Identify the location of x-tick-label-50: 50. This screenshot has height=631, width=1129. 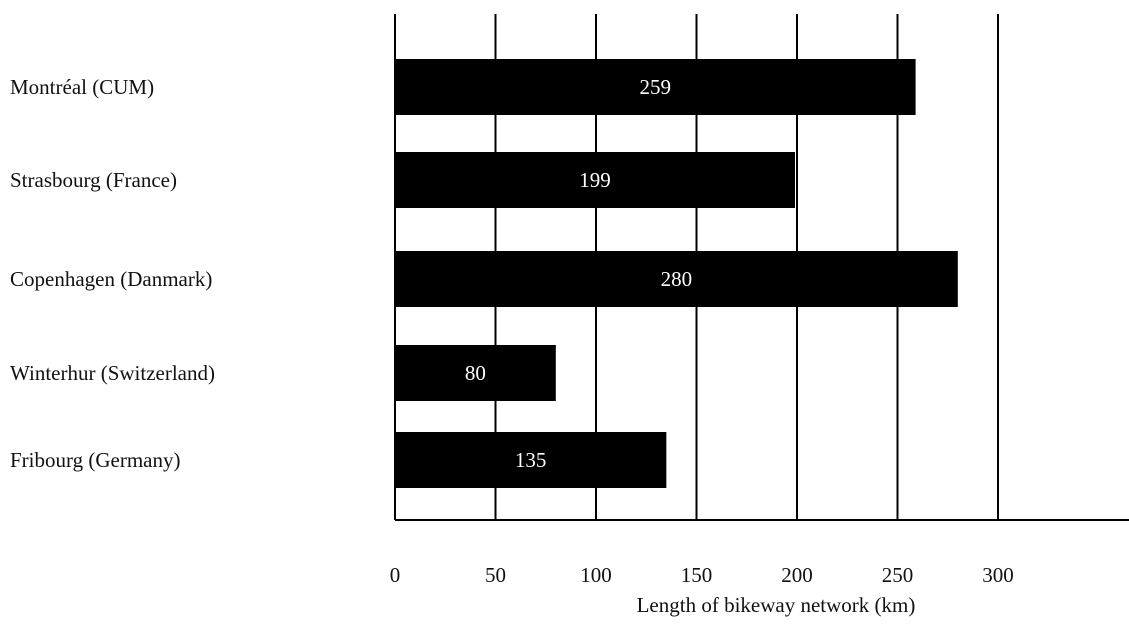
(495, 575).